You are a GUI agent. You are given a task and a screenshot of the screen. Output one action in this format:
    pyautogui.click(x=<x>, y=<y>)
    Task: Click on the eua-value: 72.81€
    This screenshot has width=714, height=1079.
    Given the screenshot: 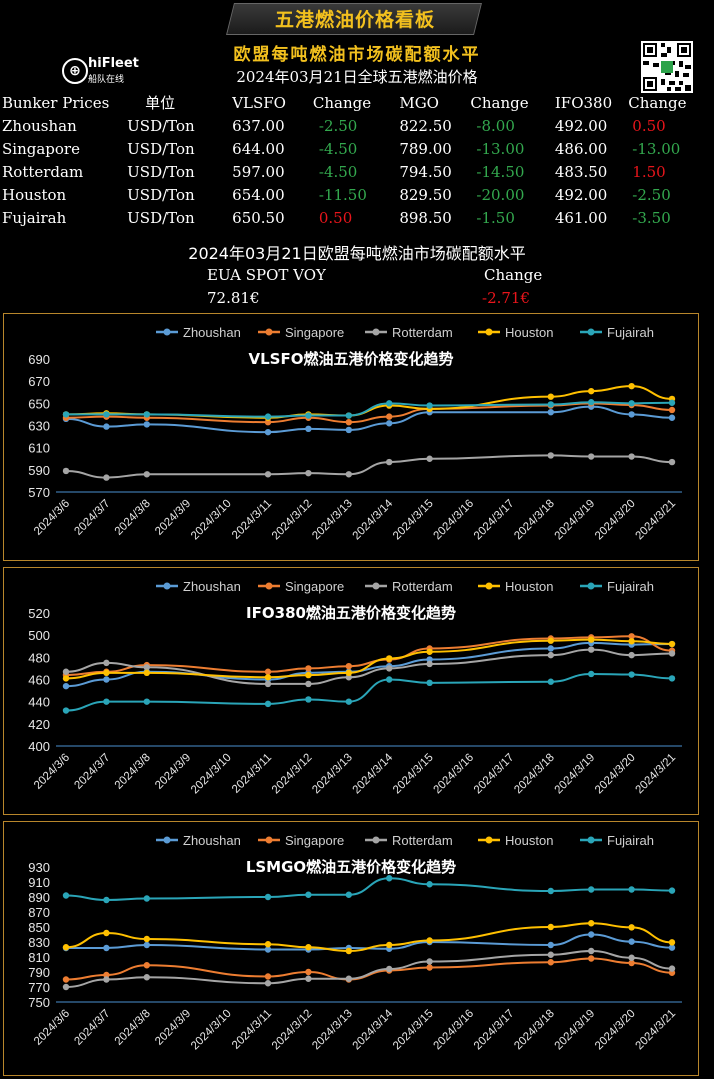 What is the action you would take?
    pyautogui.click(x=233, y=298)
    